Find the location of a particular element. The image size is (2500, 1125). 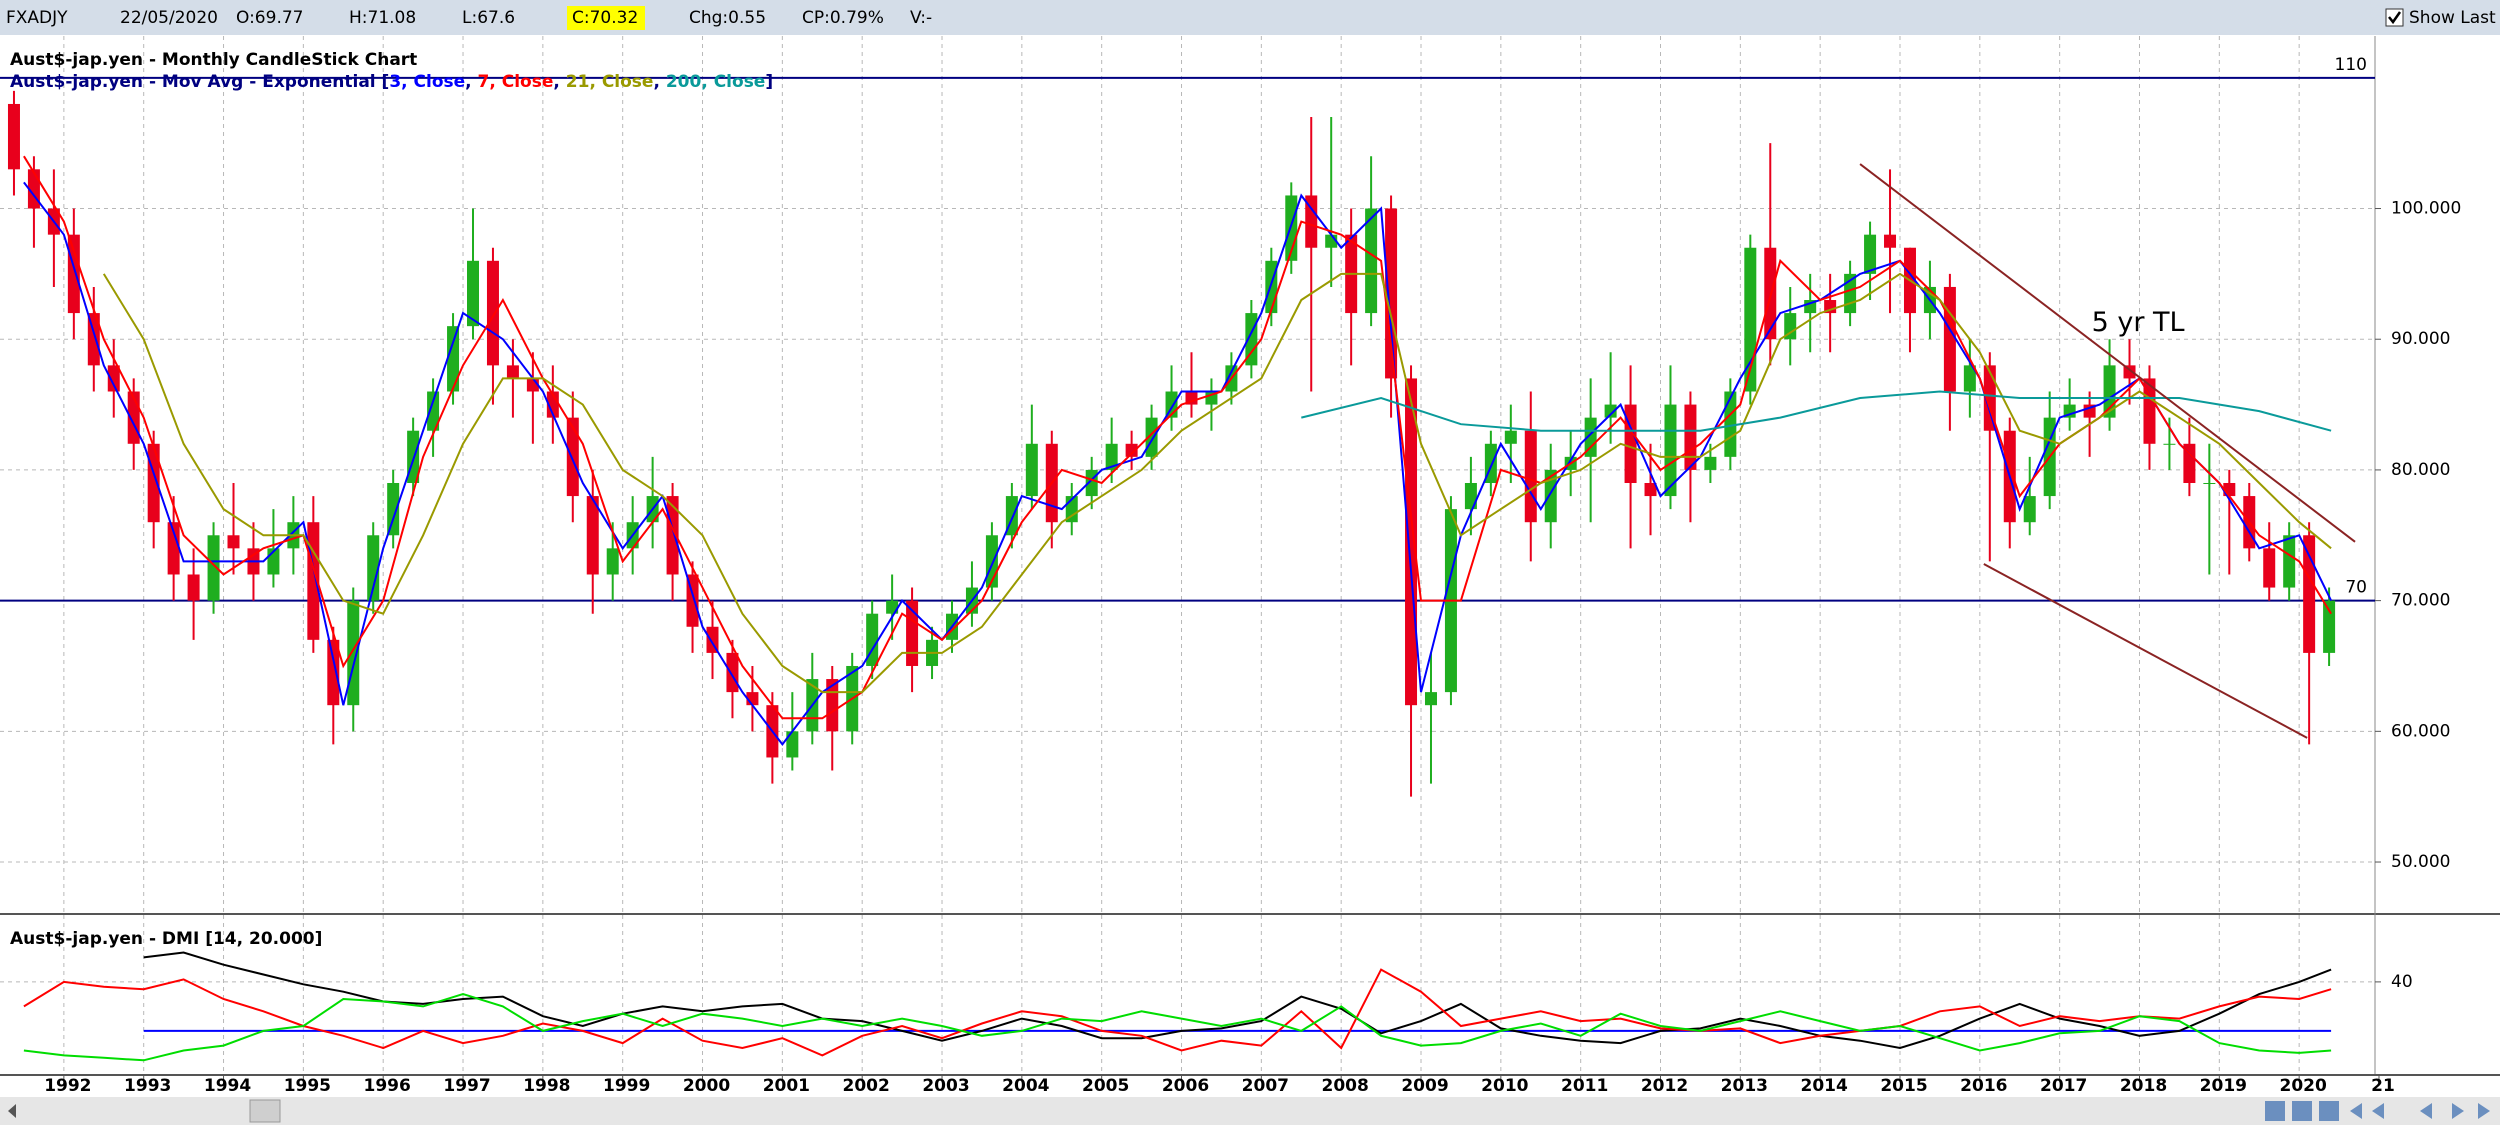

x-tick-label: 2011 is located at coordinates (1584, 1086).